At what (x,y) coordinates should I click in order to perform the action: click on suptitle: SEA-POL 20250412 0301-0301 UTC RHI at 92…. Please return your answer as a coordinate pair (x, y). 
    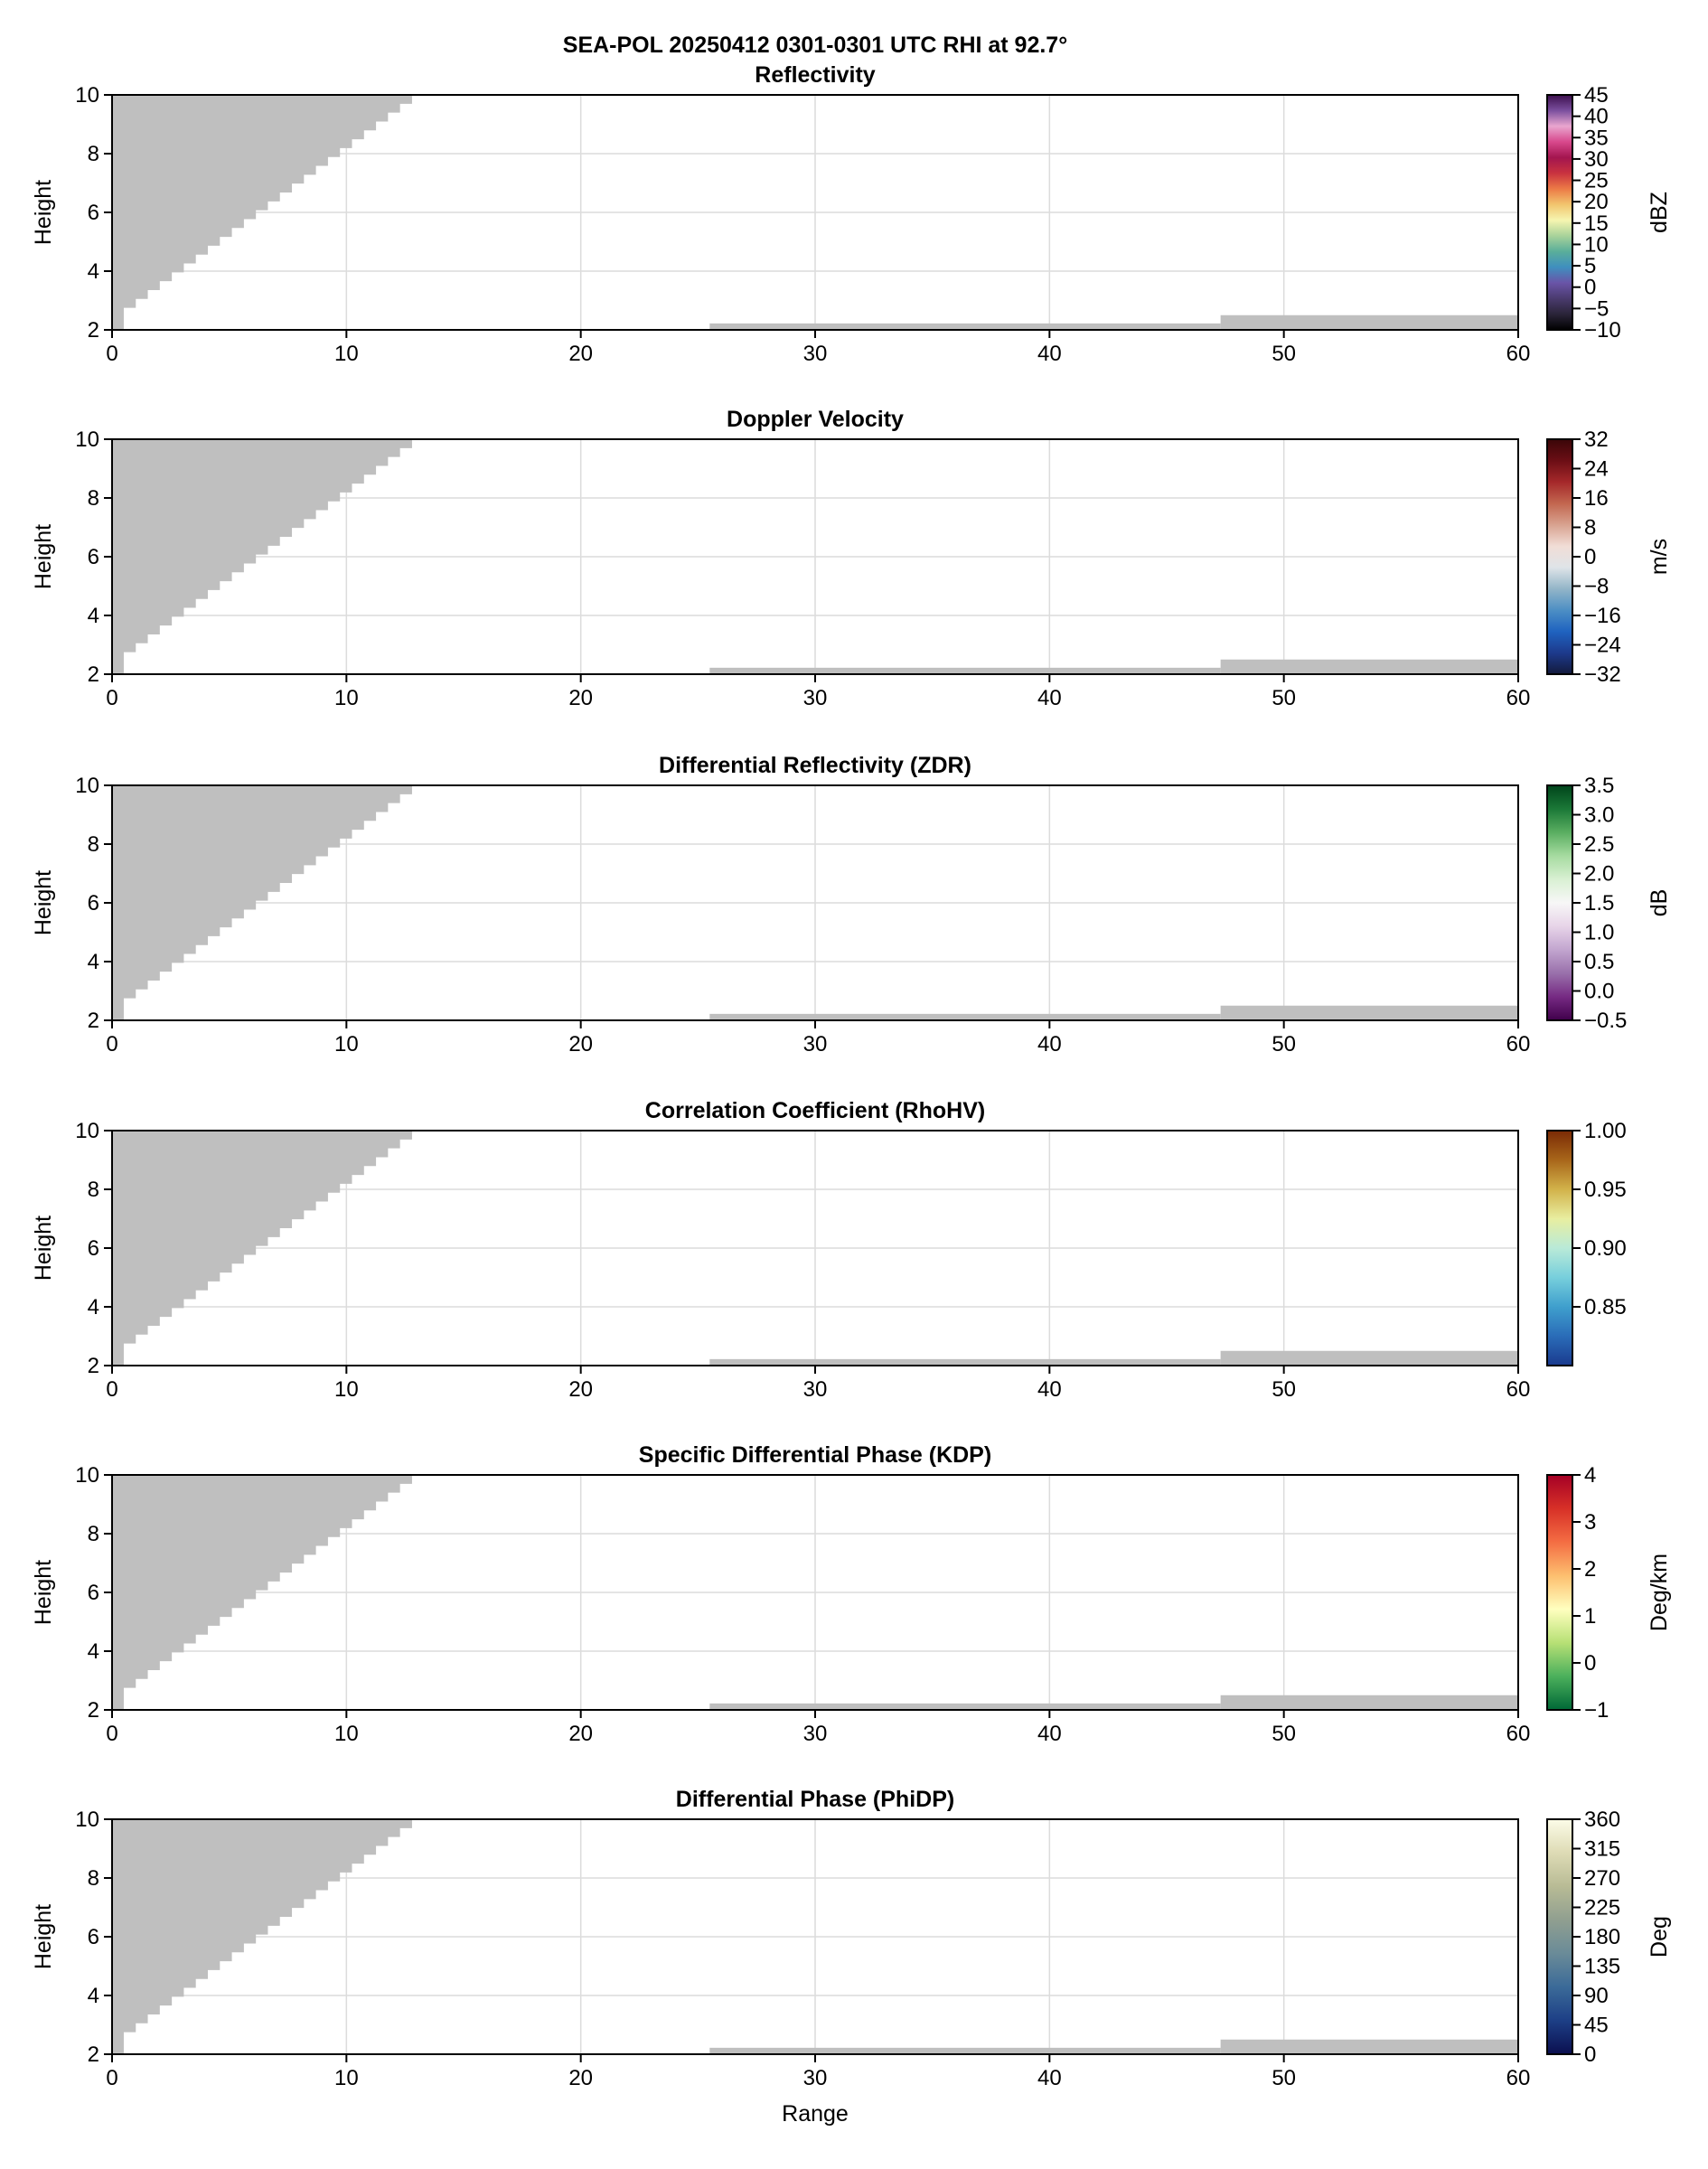
    Looking at the image, I should click on (815, 46).